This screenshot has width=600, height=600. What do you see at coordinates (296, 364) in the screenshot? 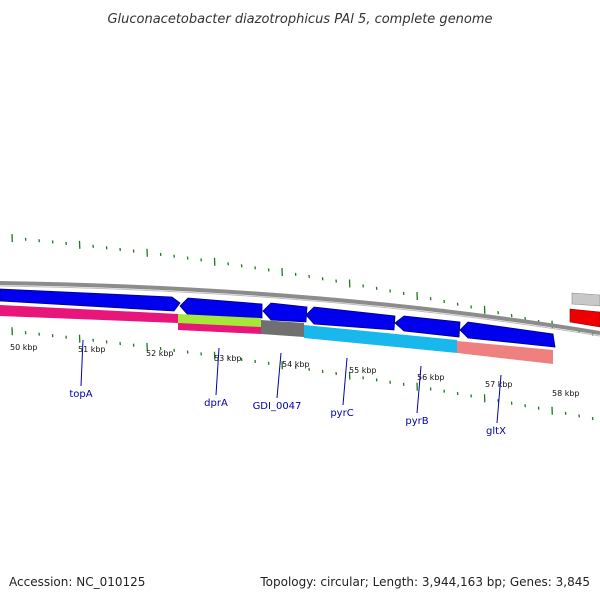
I see `kbp-label: 54 kbp` at bounding box center [296, 364].